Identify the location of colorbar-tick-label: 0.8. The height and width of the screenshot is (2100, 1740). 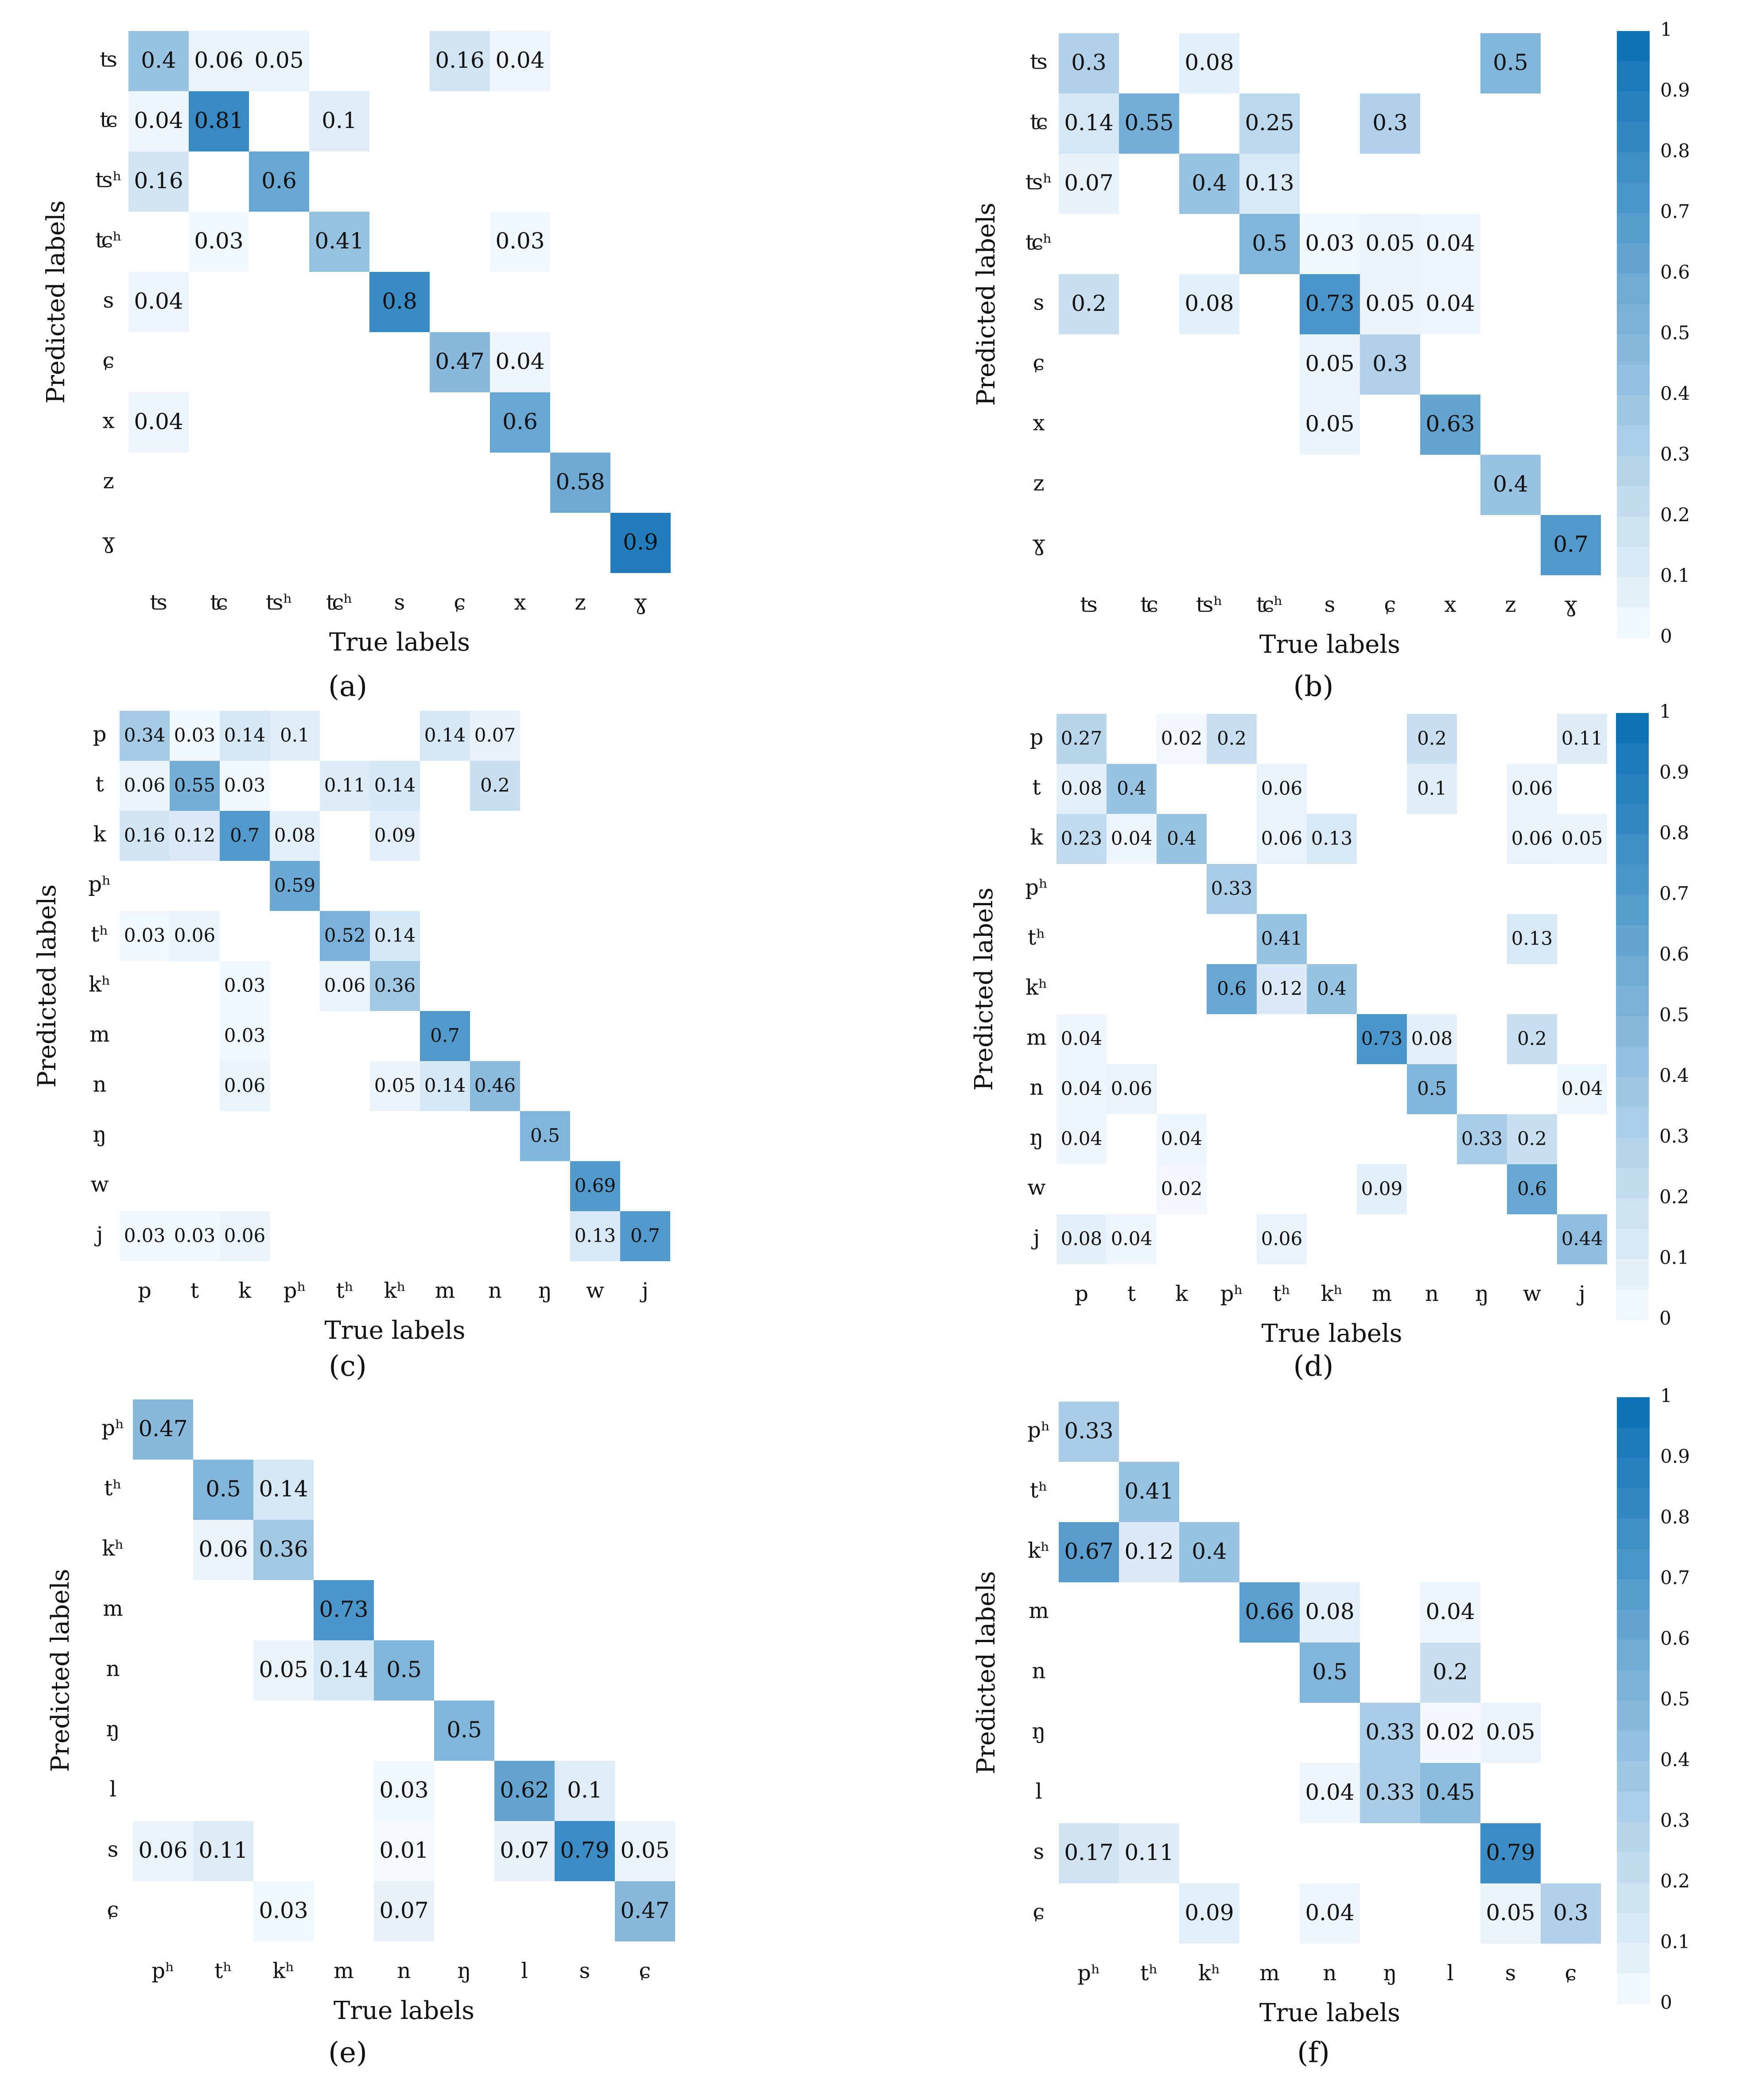
(1675, 151).